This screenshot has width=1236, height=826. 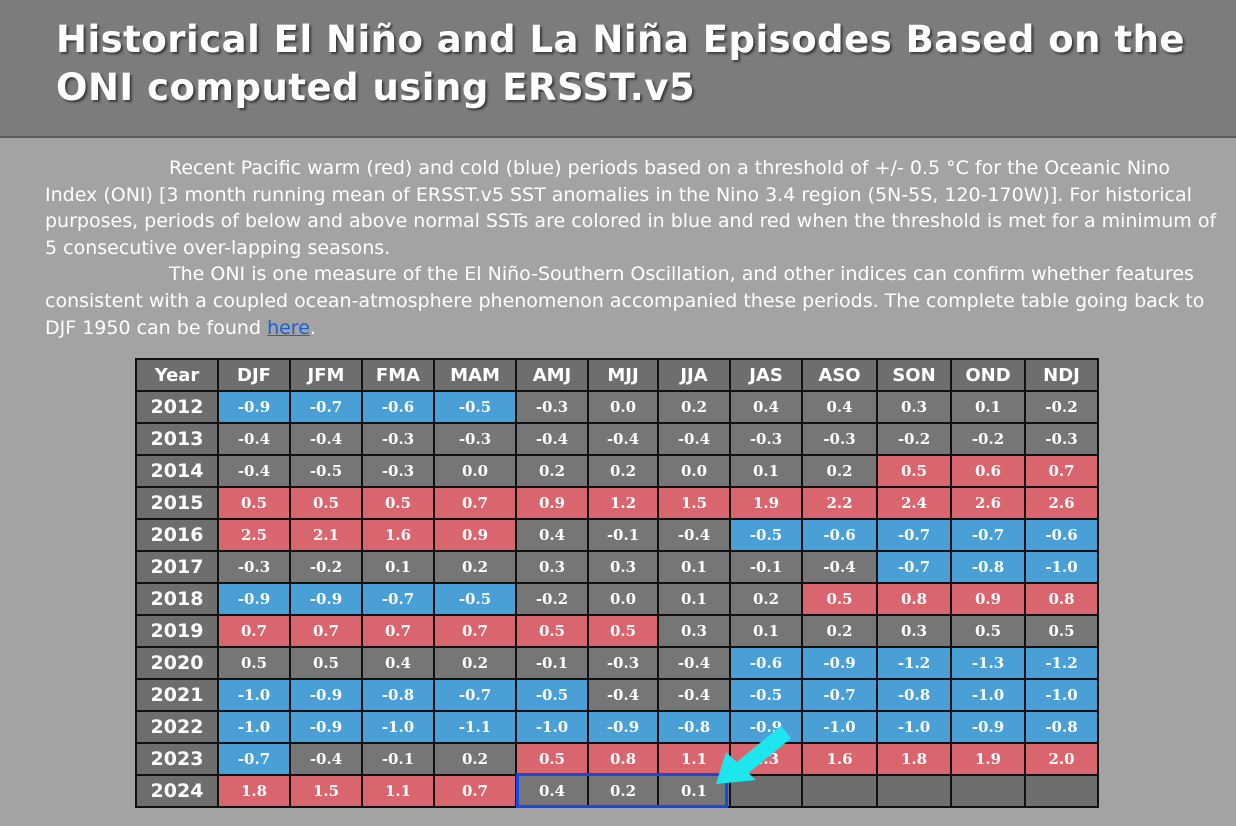 What do you see at coordinates (398, 375) in the screenshot?
I see `column-header-fma: FMA` at bounding box center [398, 375].